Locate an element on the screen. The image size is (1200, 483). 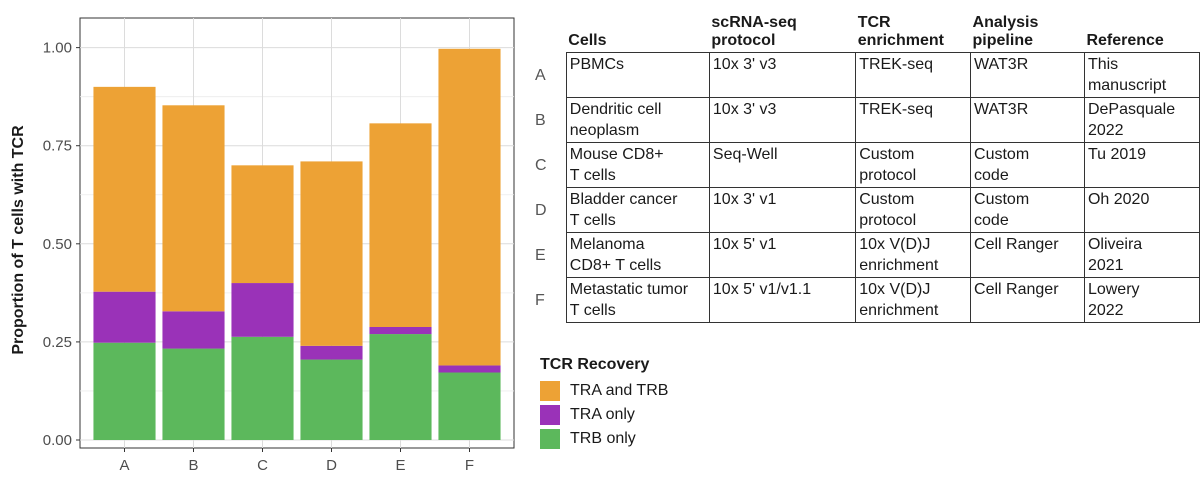
table-cell: 10x 5' v1 is located at coordinates (782, 255).